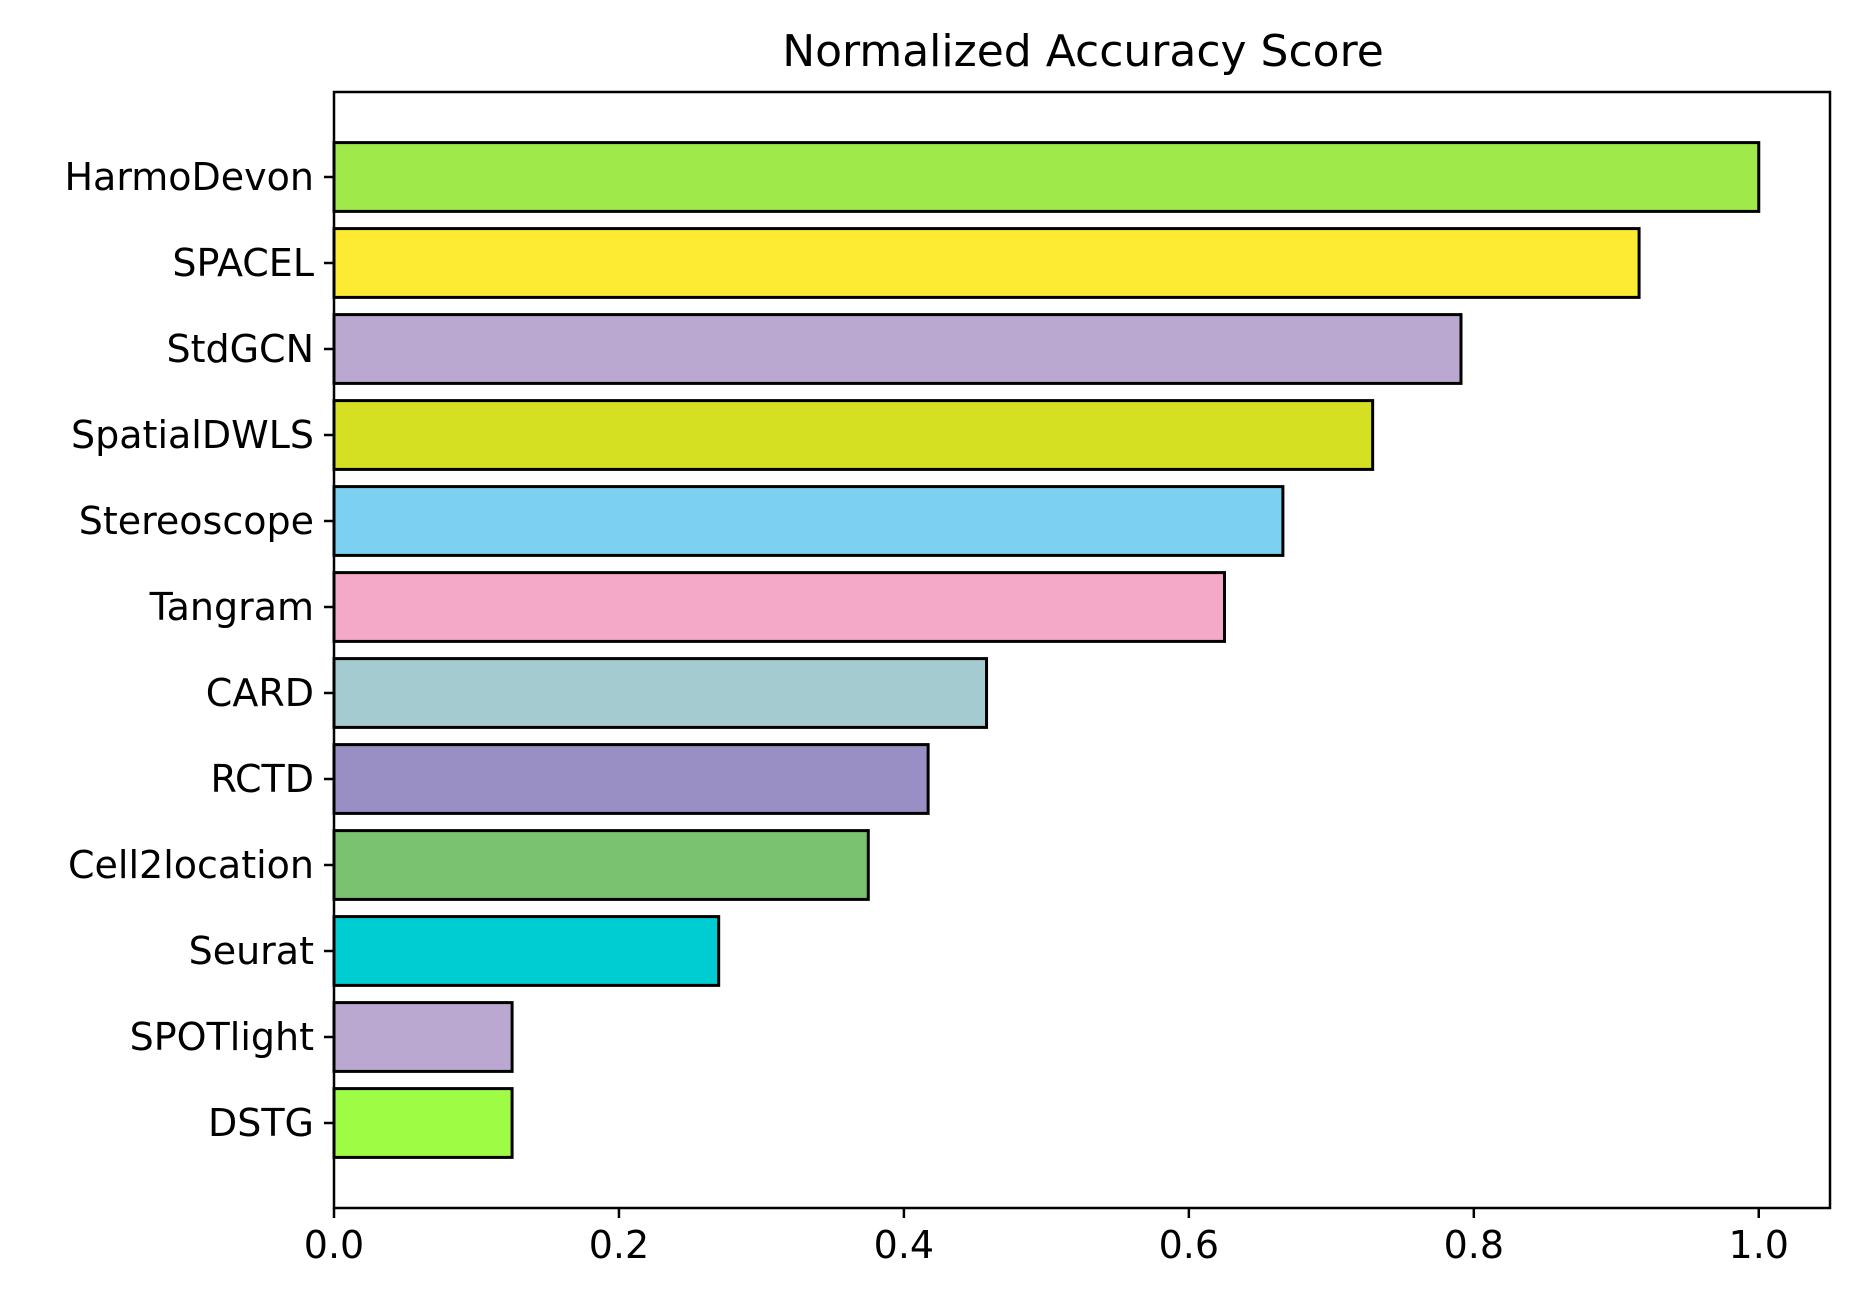 The image size is (1850, 1306). Describe the element at coordinates (262, 779) in the screenshot. I see `y-tick-label: RCTD` at that location.